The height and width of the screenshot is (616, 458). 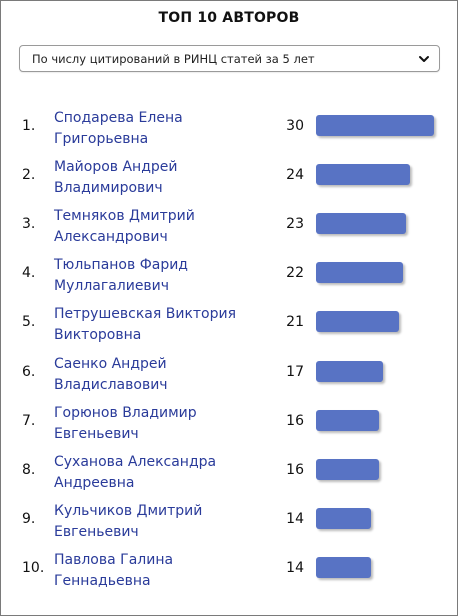 I want to click on author-rank: 10., so click(x=33, y=568).